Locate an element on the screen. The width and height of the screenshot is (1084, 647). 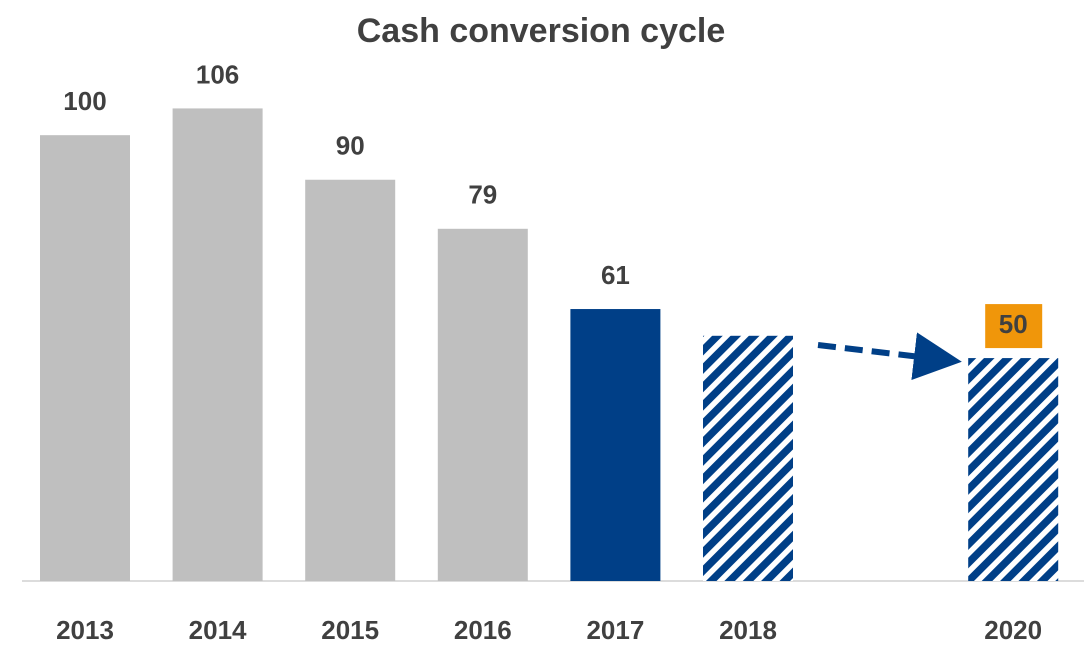
x-tick-label: 2020 is located at coordinates (1013, 630).